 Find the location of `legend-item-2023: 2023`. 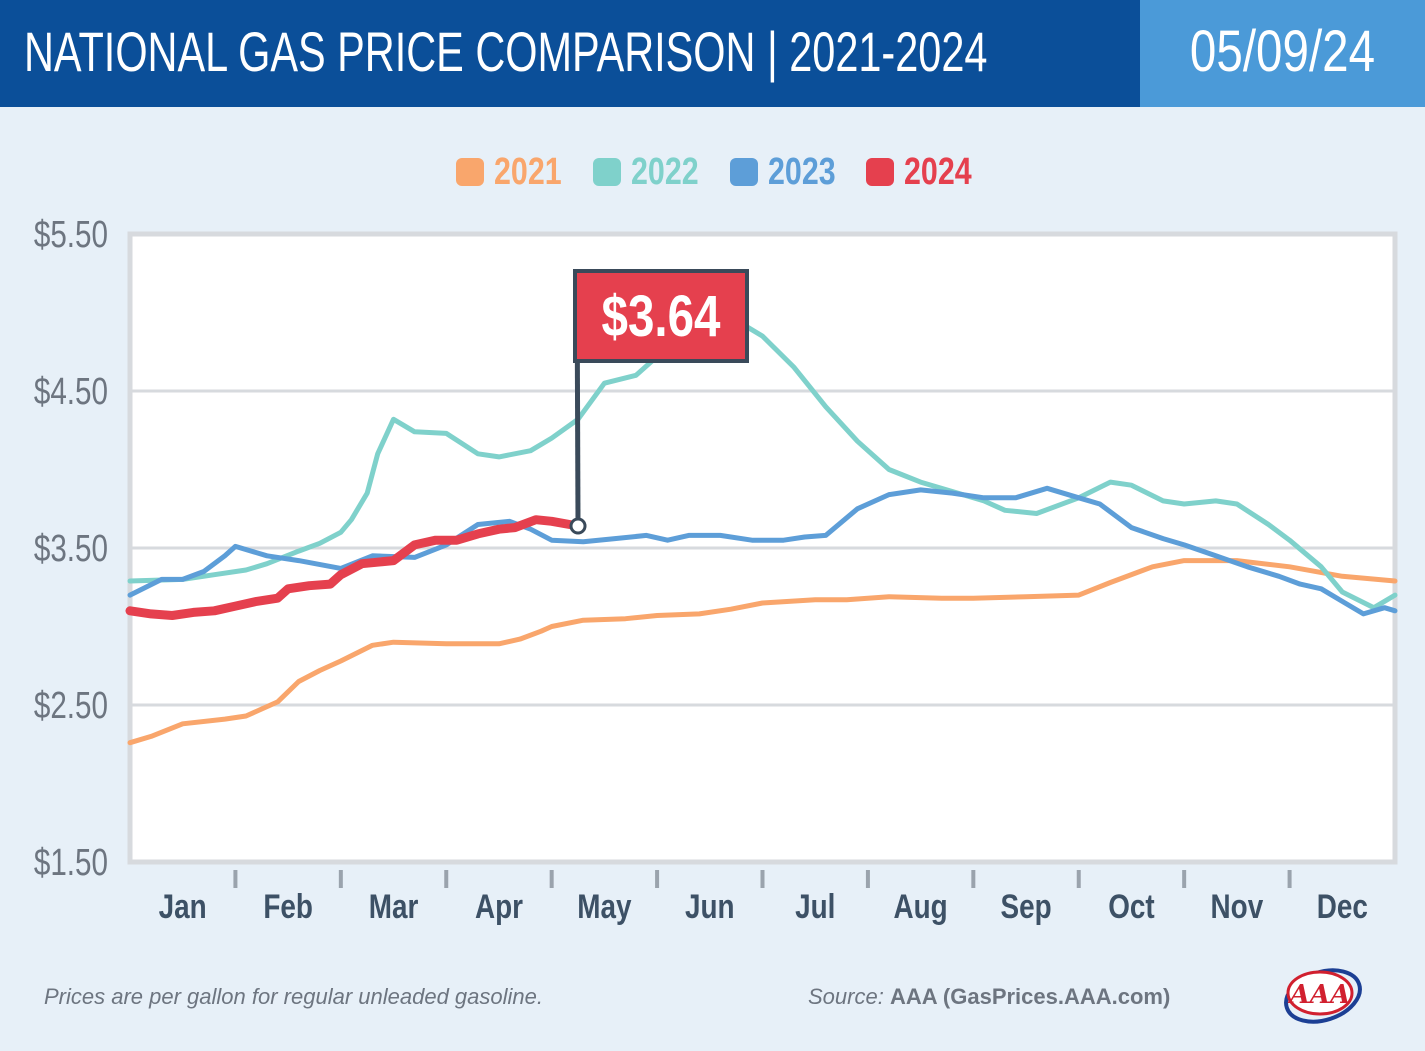

legend-item-2023: 2023 is located at coordinates (783, 172).